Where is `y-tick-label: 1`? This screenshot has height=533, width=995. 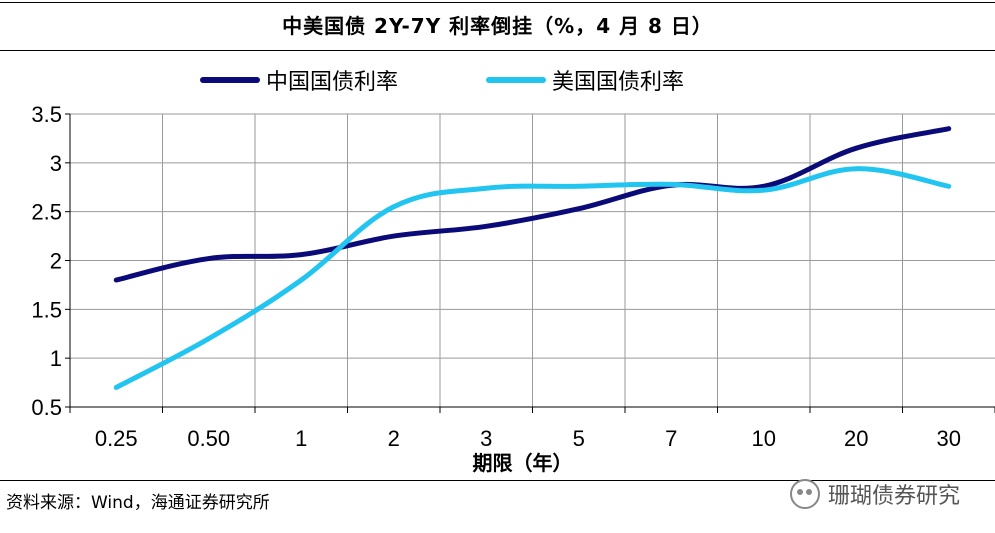 y-tick-label: 1 is located at coordinates (56, 358).